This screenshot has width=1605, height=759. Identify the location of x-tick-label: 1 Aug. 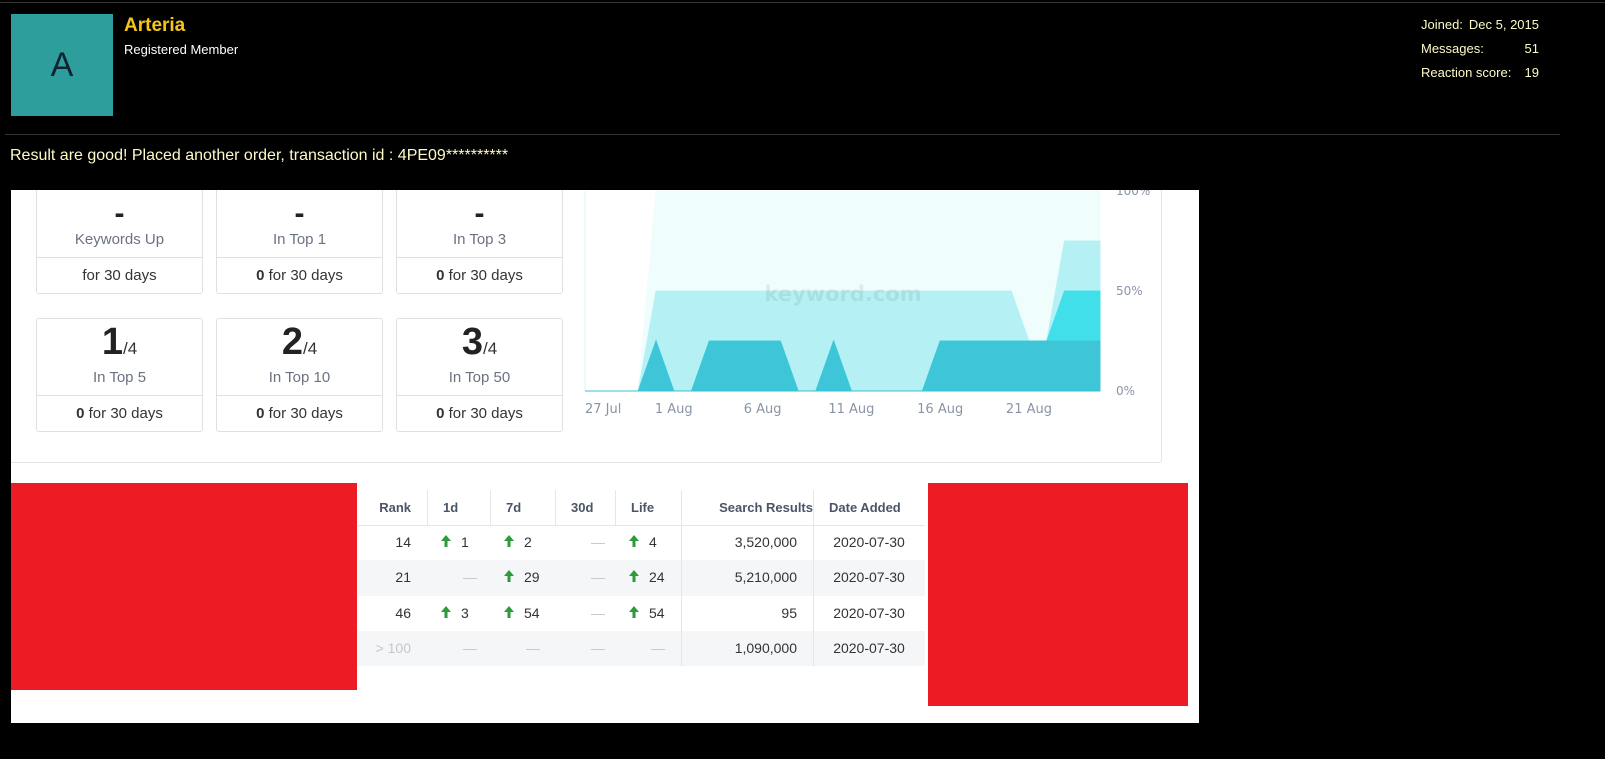
(674, 409).